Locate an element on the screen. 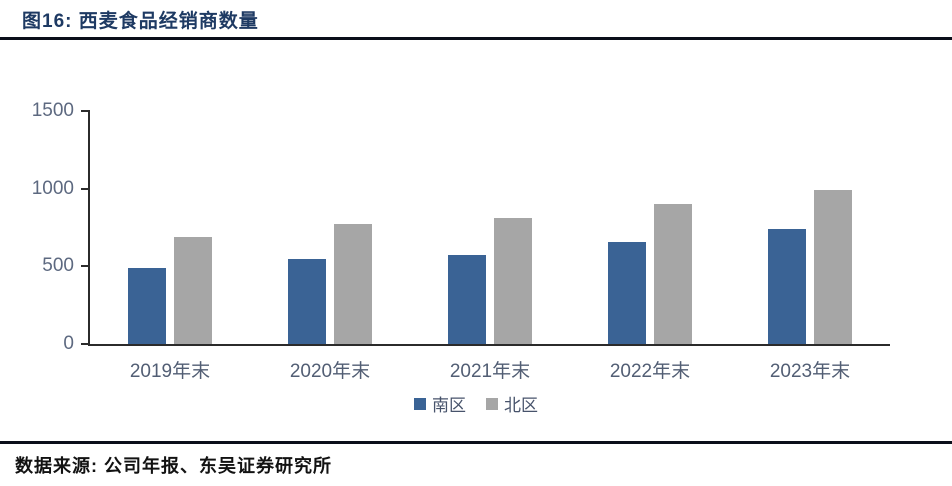  bar-south-2019年末 is located at coordinates (147, 305).